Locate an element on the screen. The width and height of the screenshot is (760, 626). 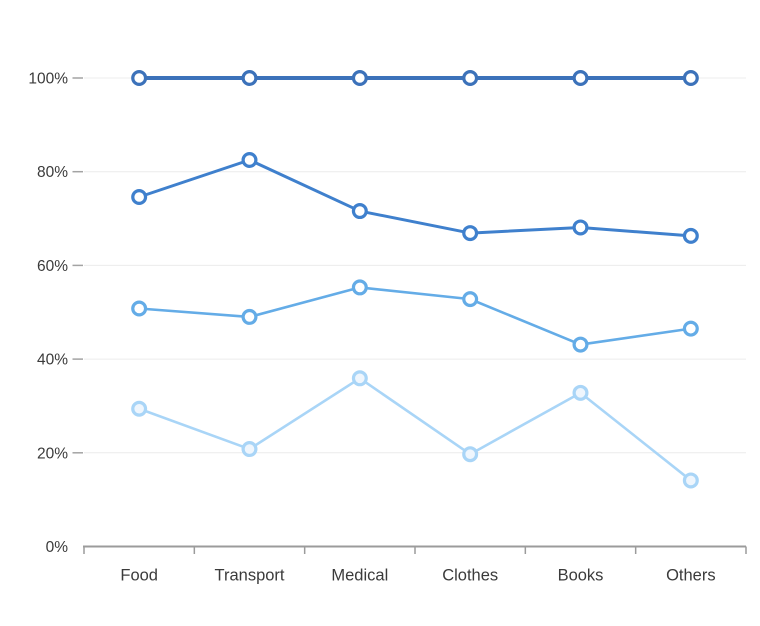
y-axis-label: 0% is located at coordinates (57, 547).